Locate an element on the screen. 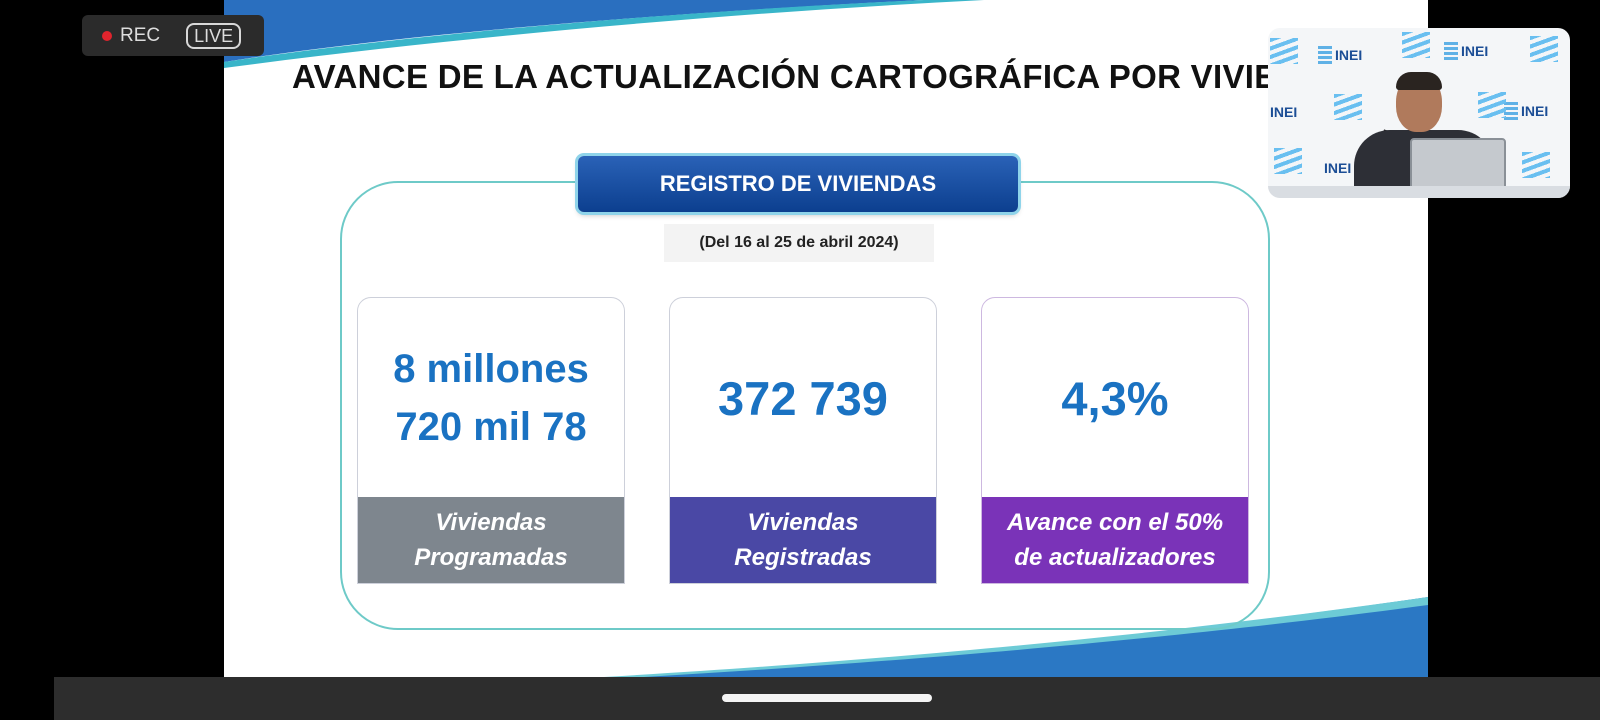  stat-value: 372 739 is located at coordinates (803, 398).